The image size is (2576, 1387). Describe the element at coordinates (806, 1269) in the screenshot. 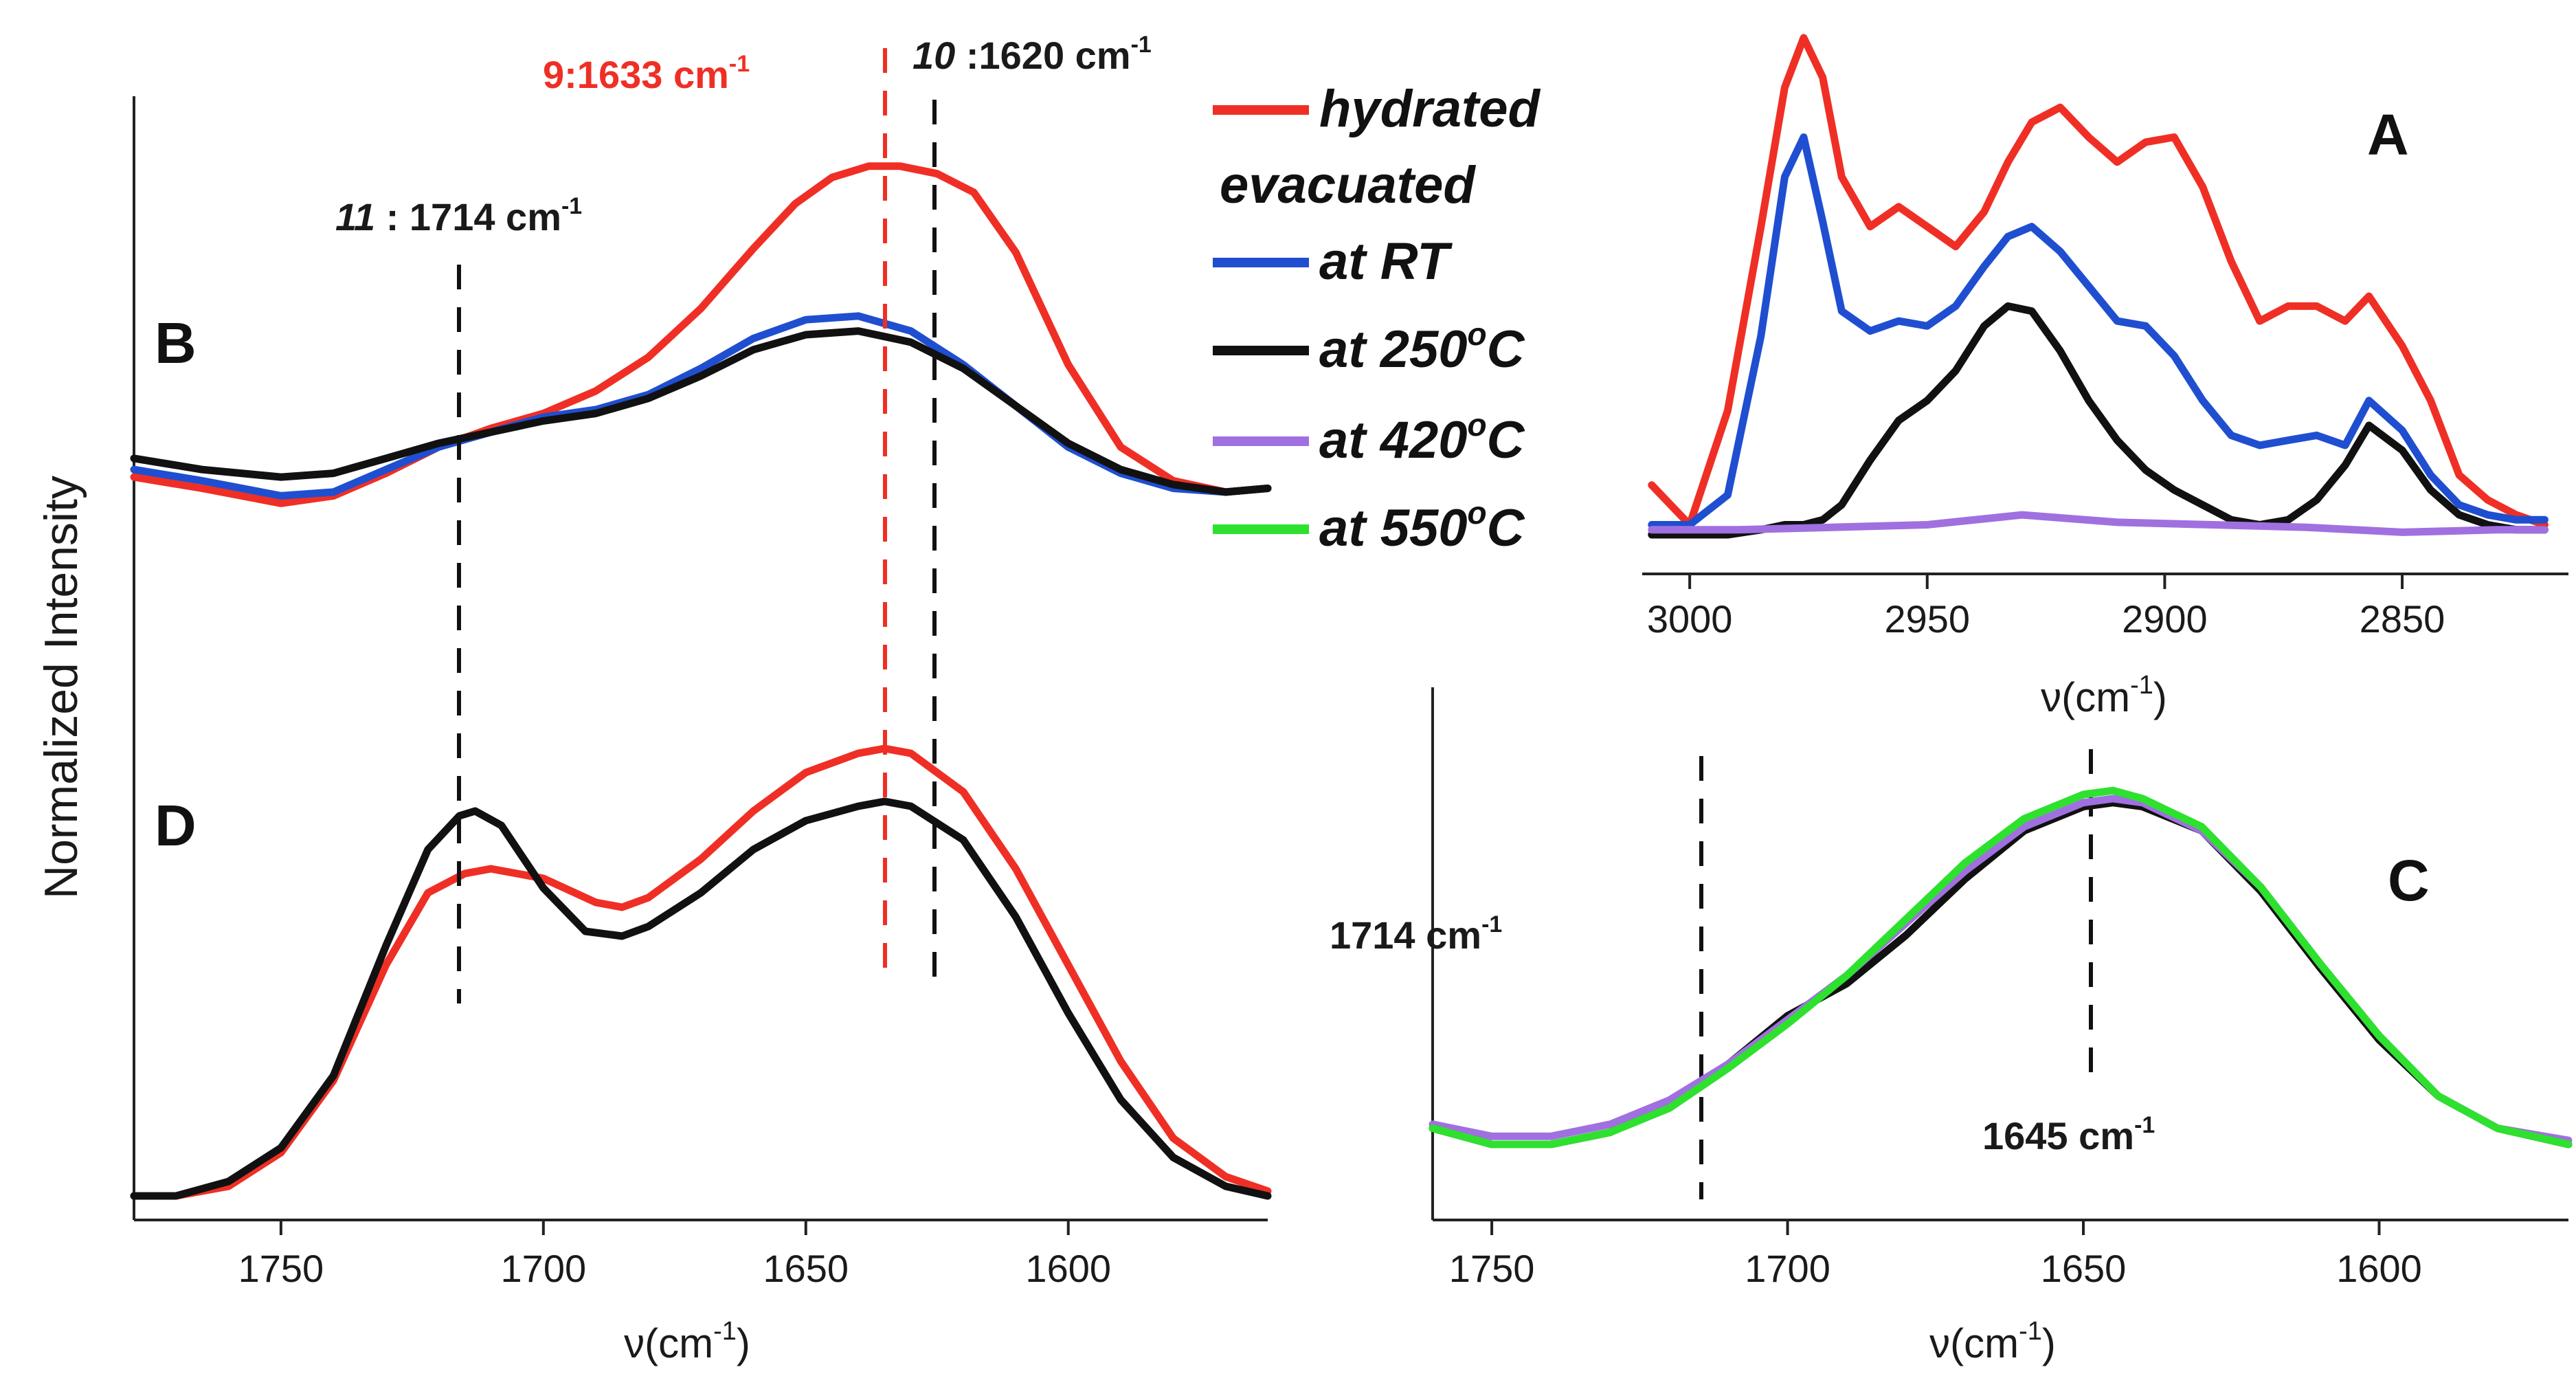

I see `x-tick-label-d-1650: 1650` at that location.